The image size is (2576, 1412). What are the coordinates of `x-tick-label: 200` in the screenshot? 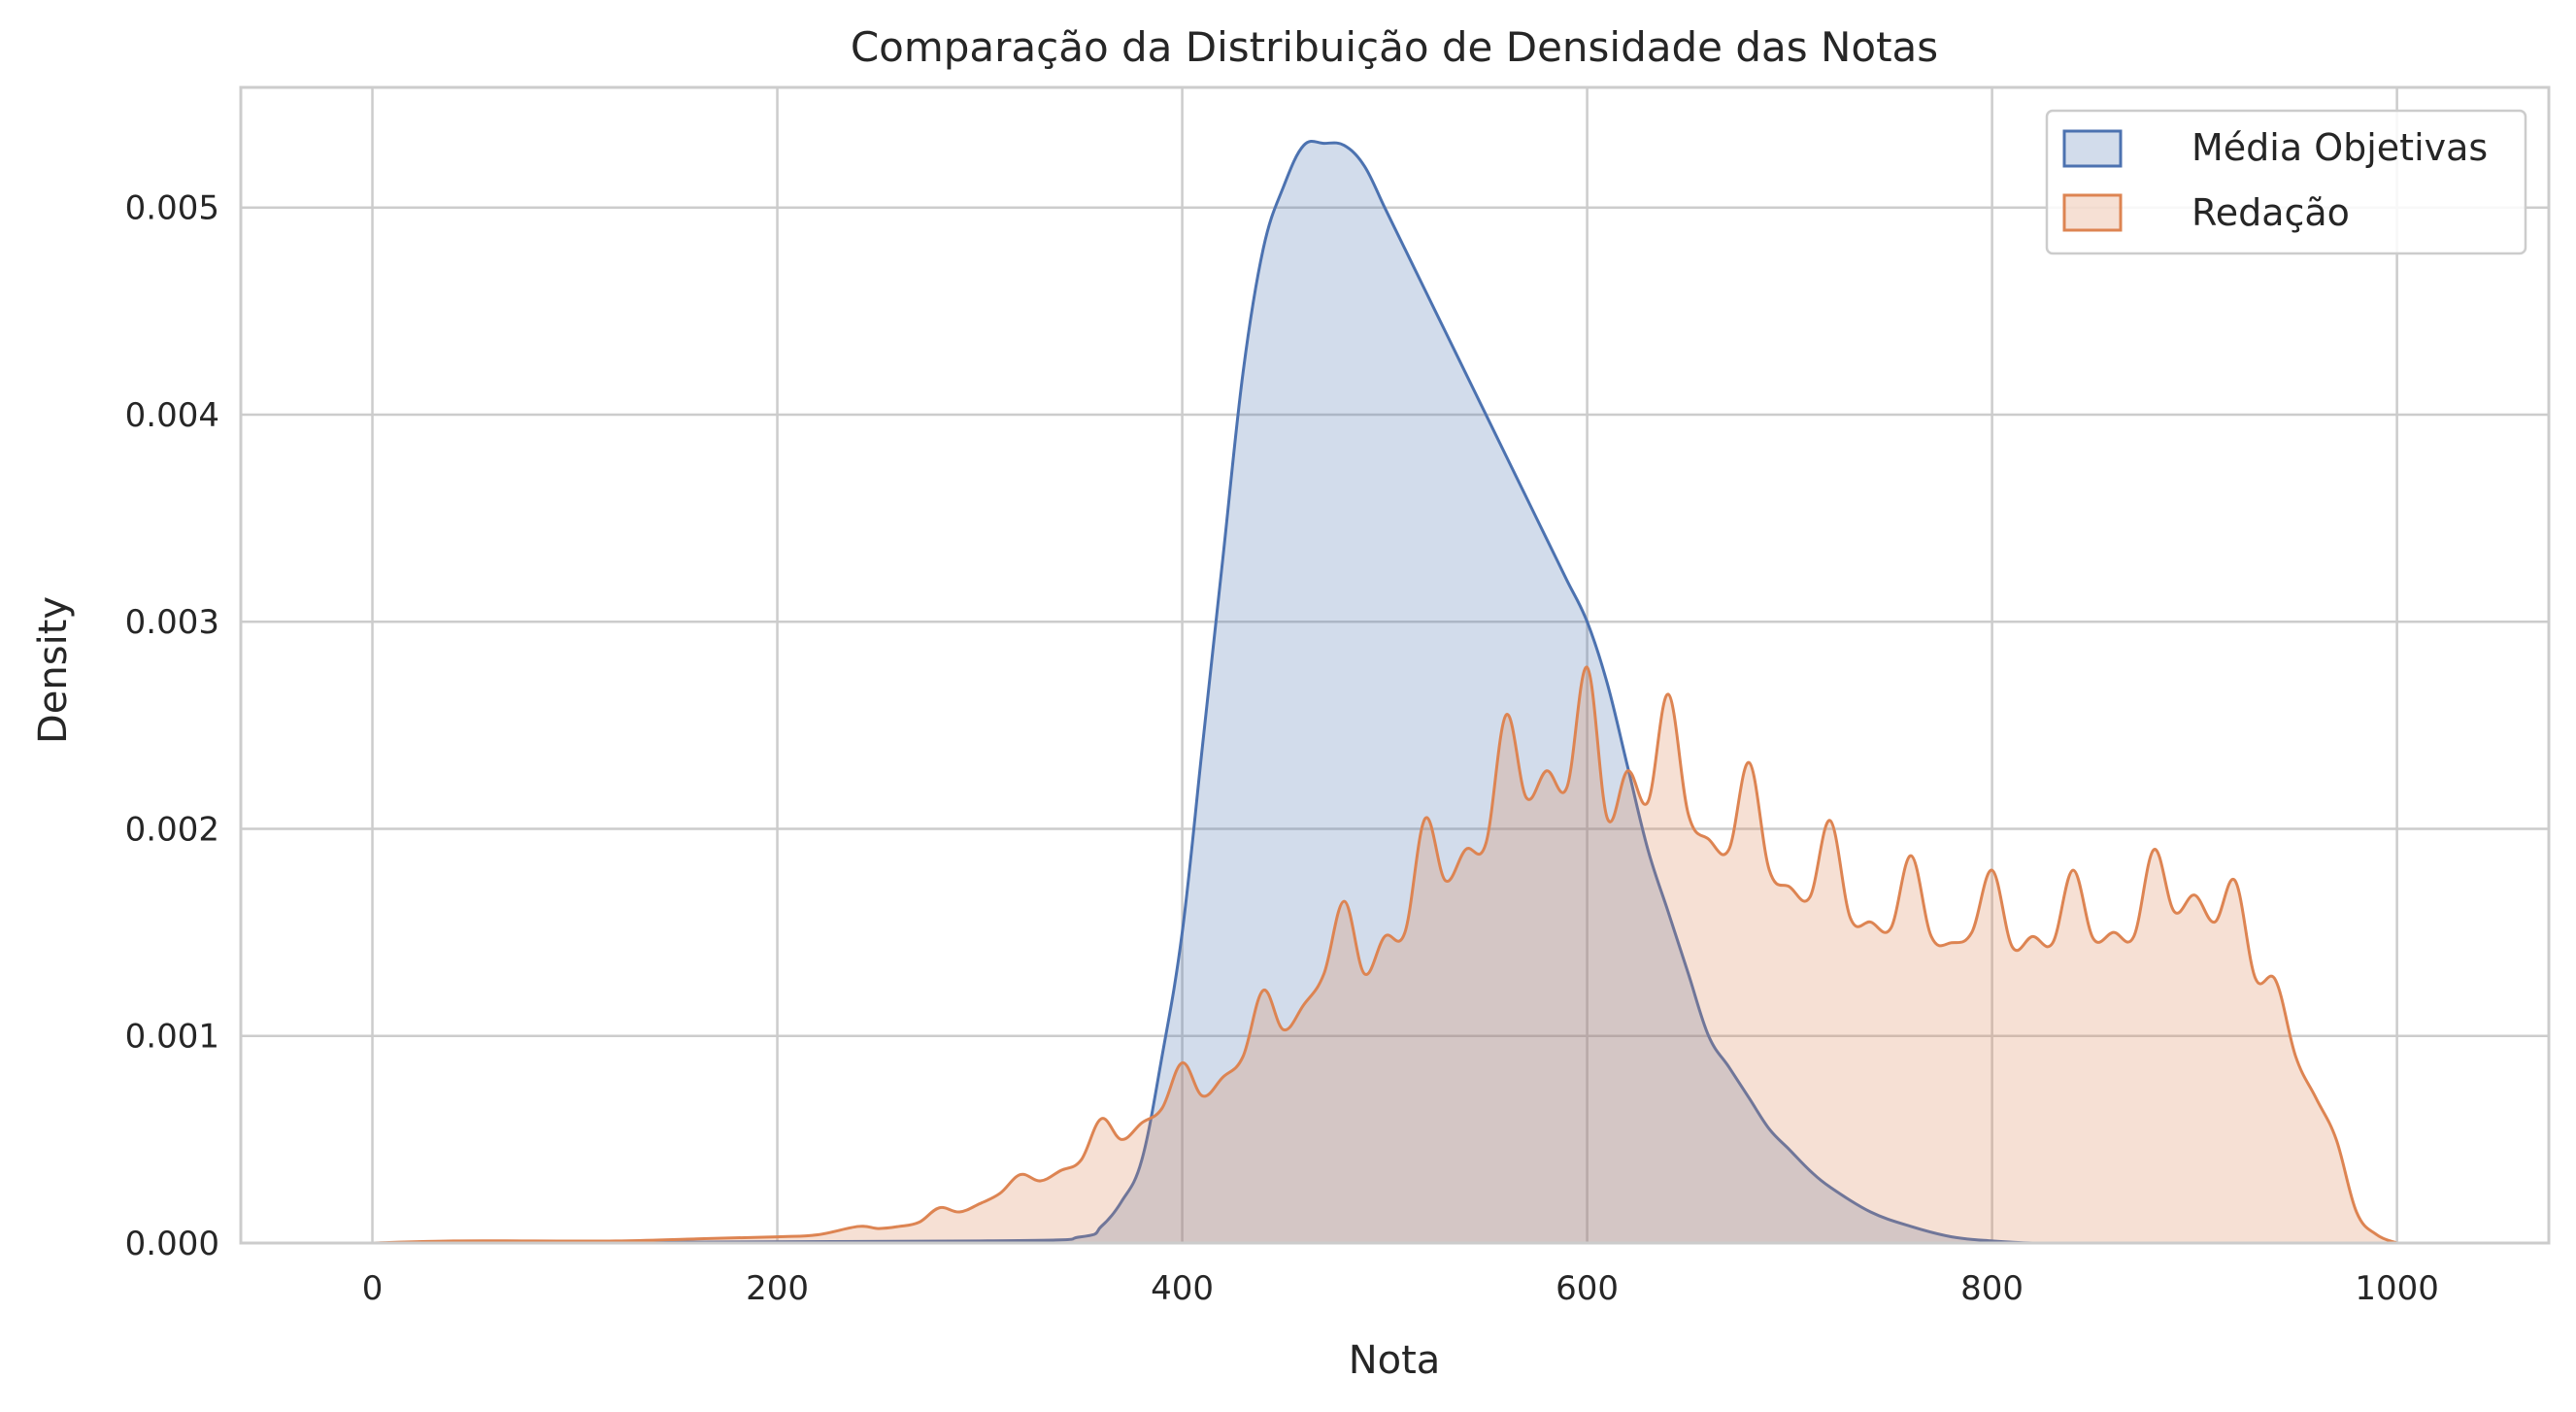 It's located at (778, 1288).